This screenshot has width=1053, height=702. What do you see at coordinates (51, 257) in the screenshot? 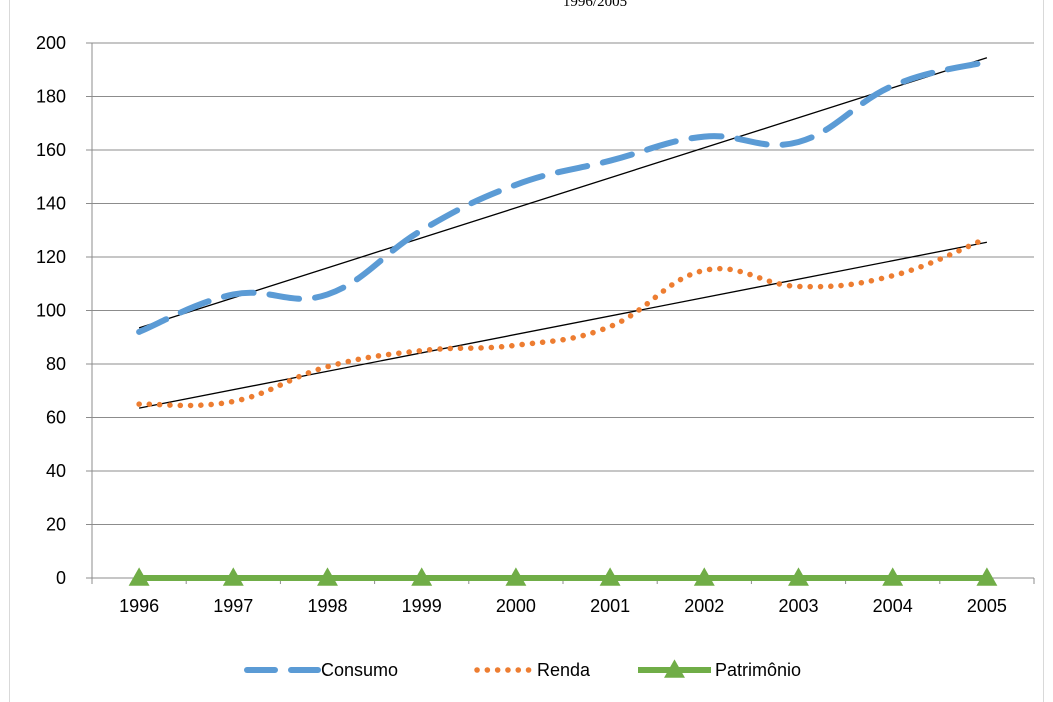
I see `y-tick-label: 120` at bounding box center [51, 257].